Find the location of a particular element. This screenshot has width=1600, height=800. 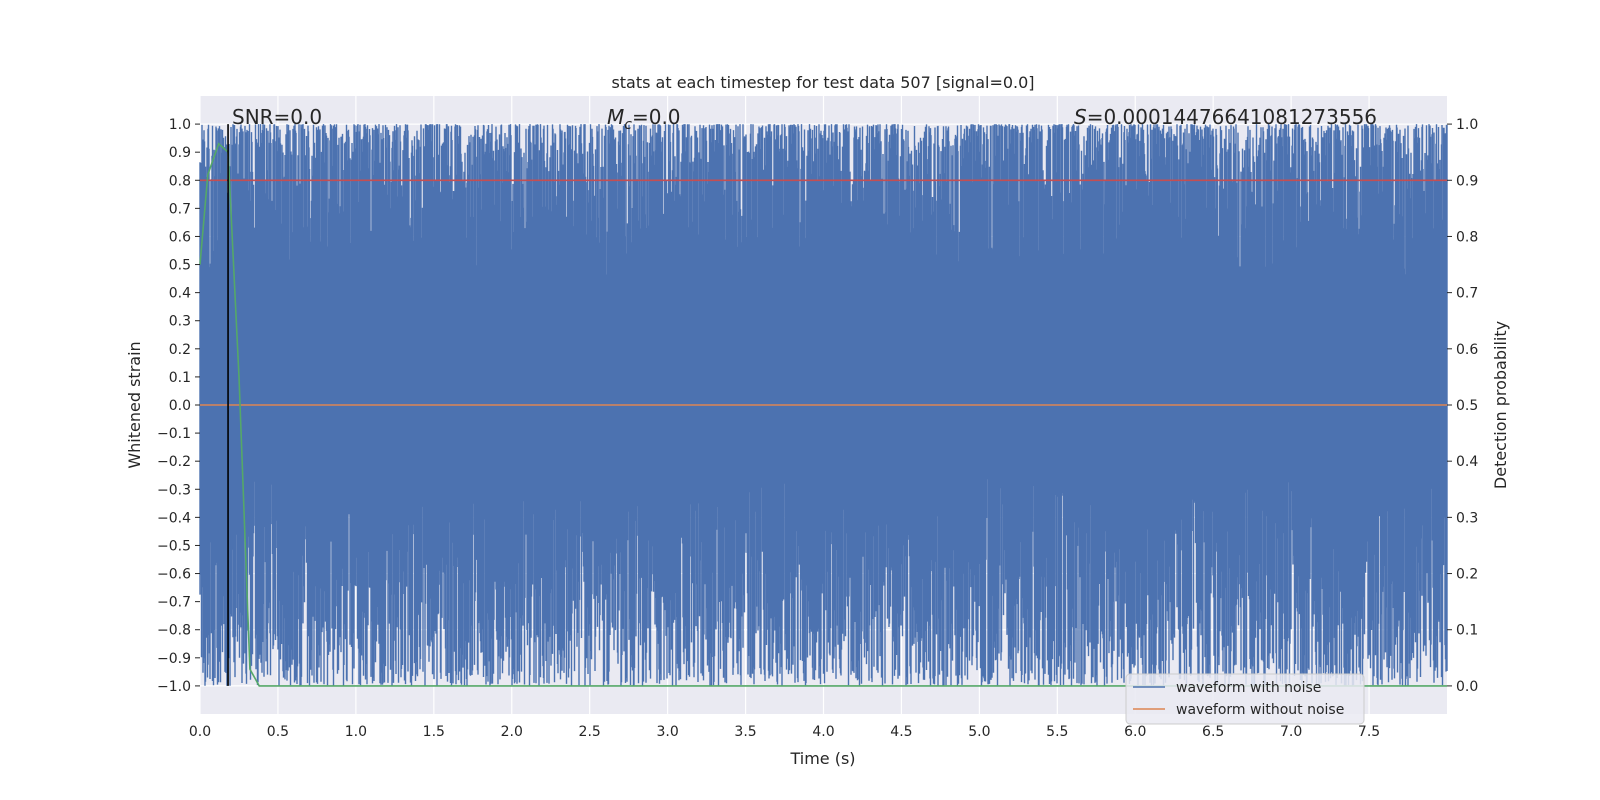

s-annotation: S=0.00014476641081273556 is located at coordinates (1225, 117).